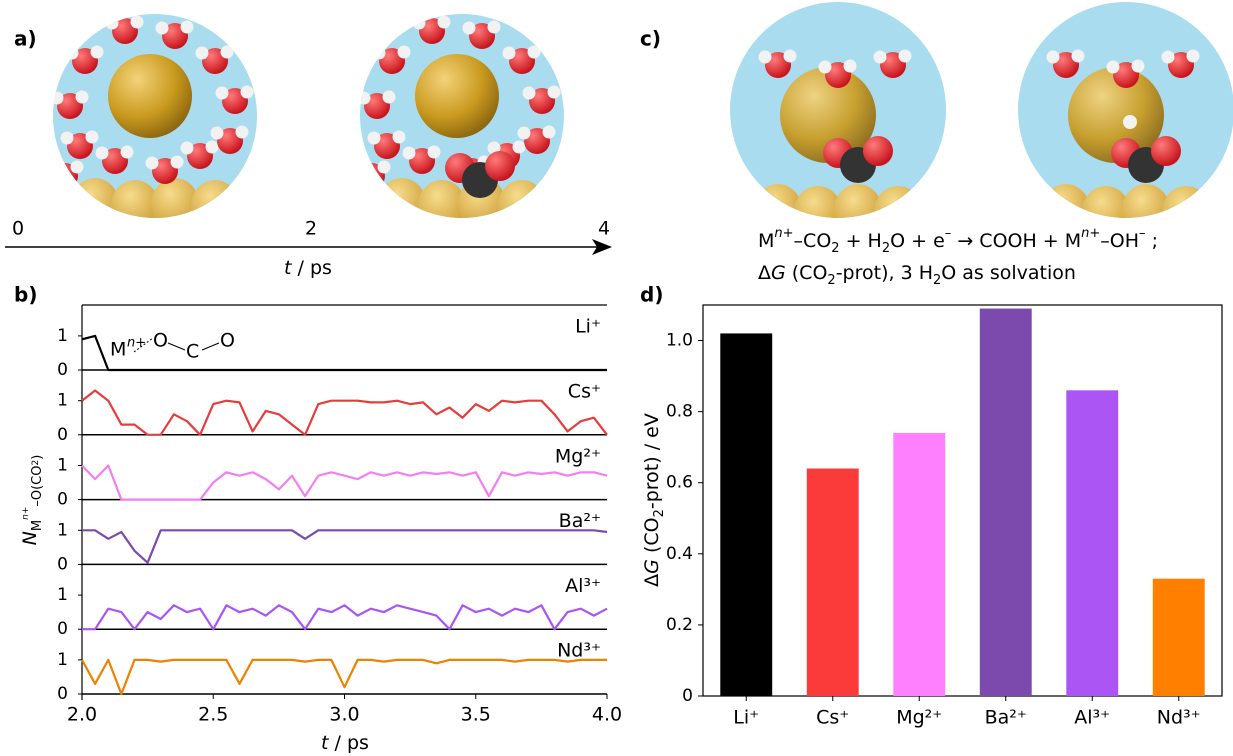 The height and width of the screenshot is (756, 1233). I want to click on inset-metal: M, so click(118, 350).